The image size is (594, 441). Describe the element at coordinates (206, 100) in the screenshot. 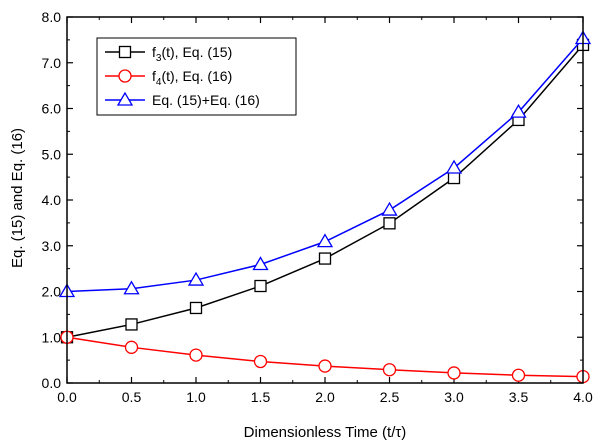

I see `legend-label: Eq. (15)+Eq. (16)` at that location.